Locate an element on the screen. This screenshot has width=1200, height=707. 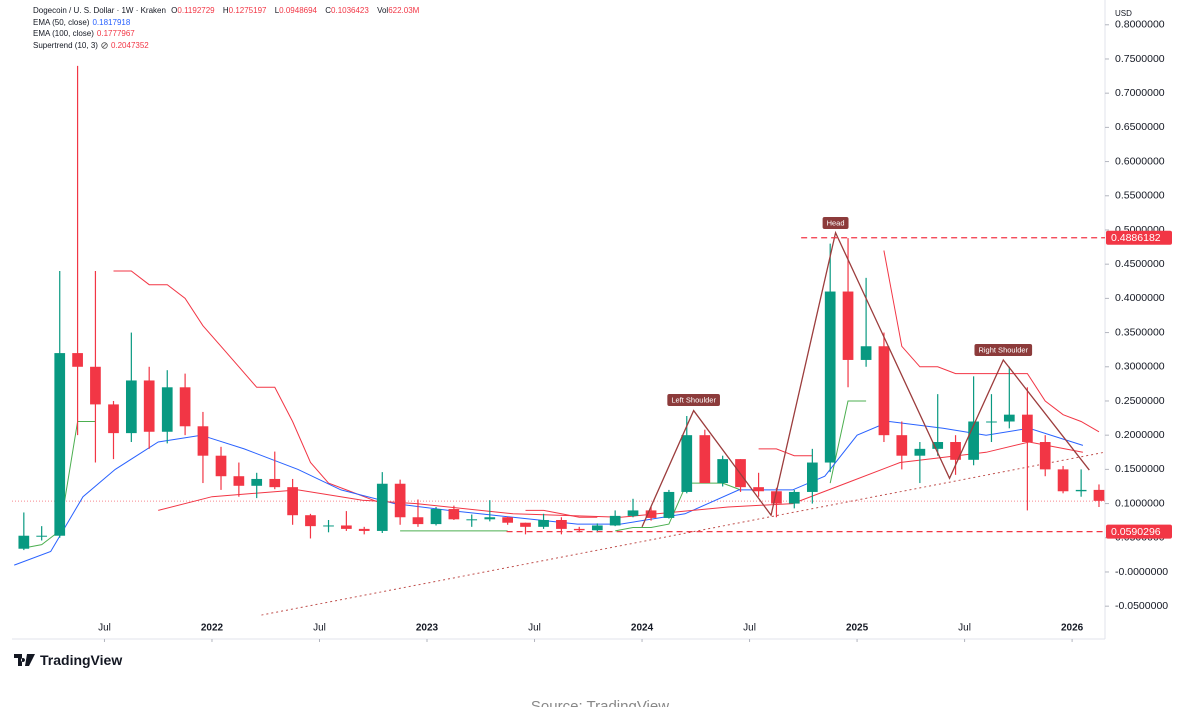
y-tick-label: 0.7000000 is located at coordinates (1140, 93).